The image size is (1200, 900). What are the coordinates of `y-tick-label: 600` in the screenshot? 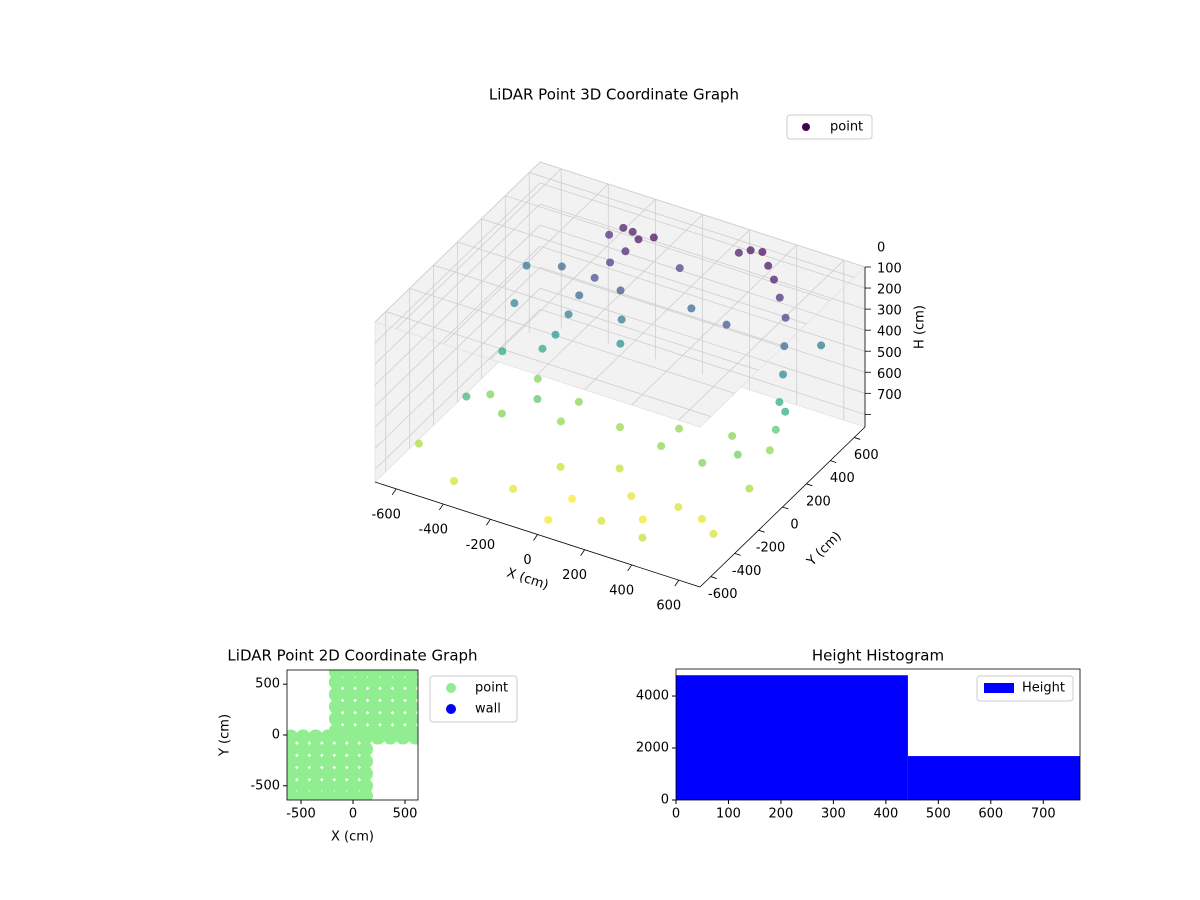 It's located at (866, 455).